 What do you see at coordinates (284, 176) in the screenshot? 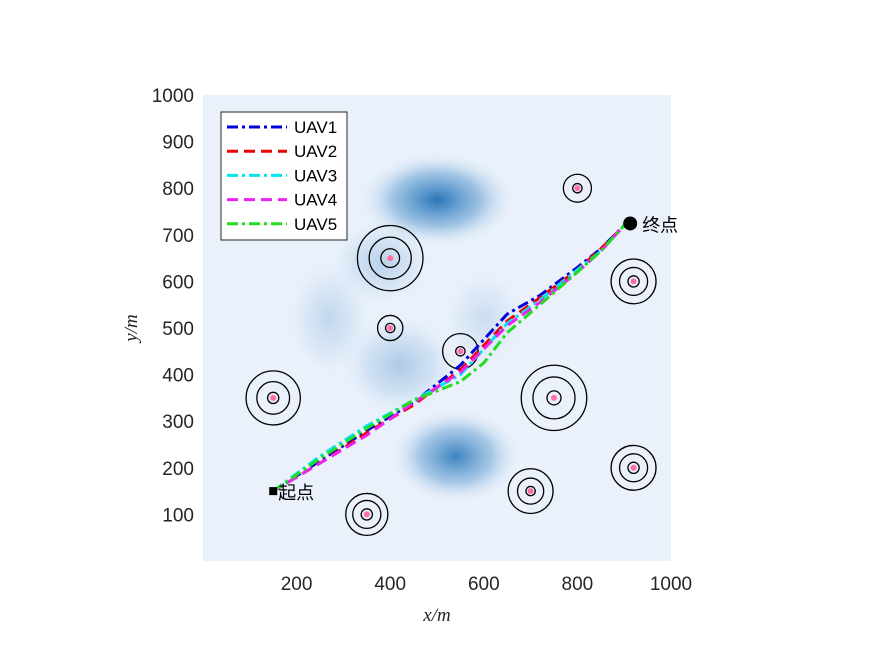
I see `legend: UAV1 UAV2 UAV3 UAV4 UAV5` at bounding box center [284, 176].